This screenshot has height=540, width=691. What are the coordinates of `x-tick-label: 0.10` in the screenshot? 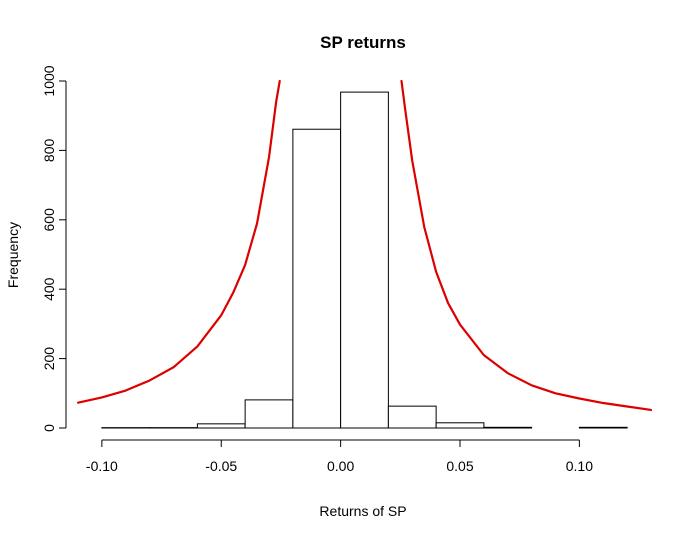 It's located at (579, 466).